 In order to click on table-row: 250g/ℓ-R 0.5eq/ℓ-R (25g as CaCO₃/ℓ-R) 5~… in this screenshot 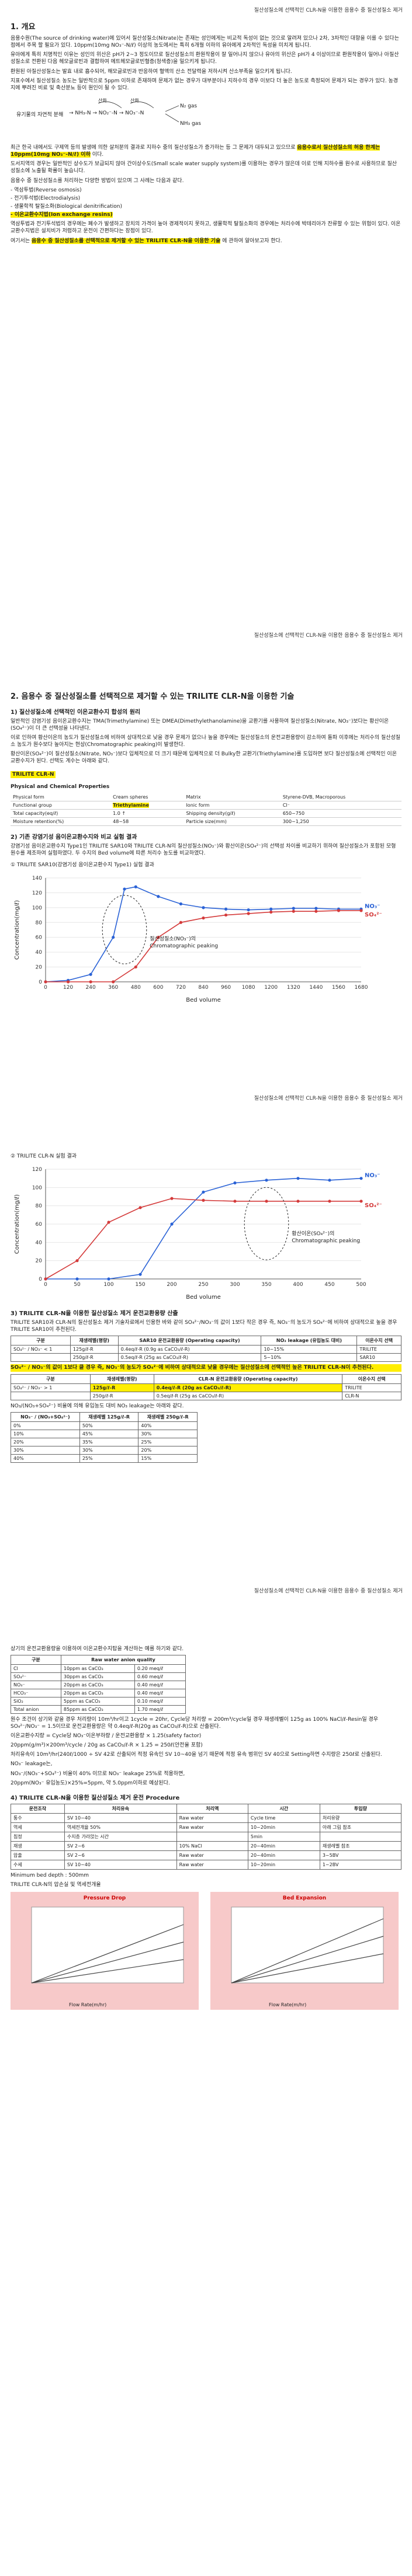, I will do `click(206, 1358)`.